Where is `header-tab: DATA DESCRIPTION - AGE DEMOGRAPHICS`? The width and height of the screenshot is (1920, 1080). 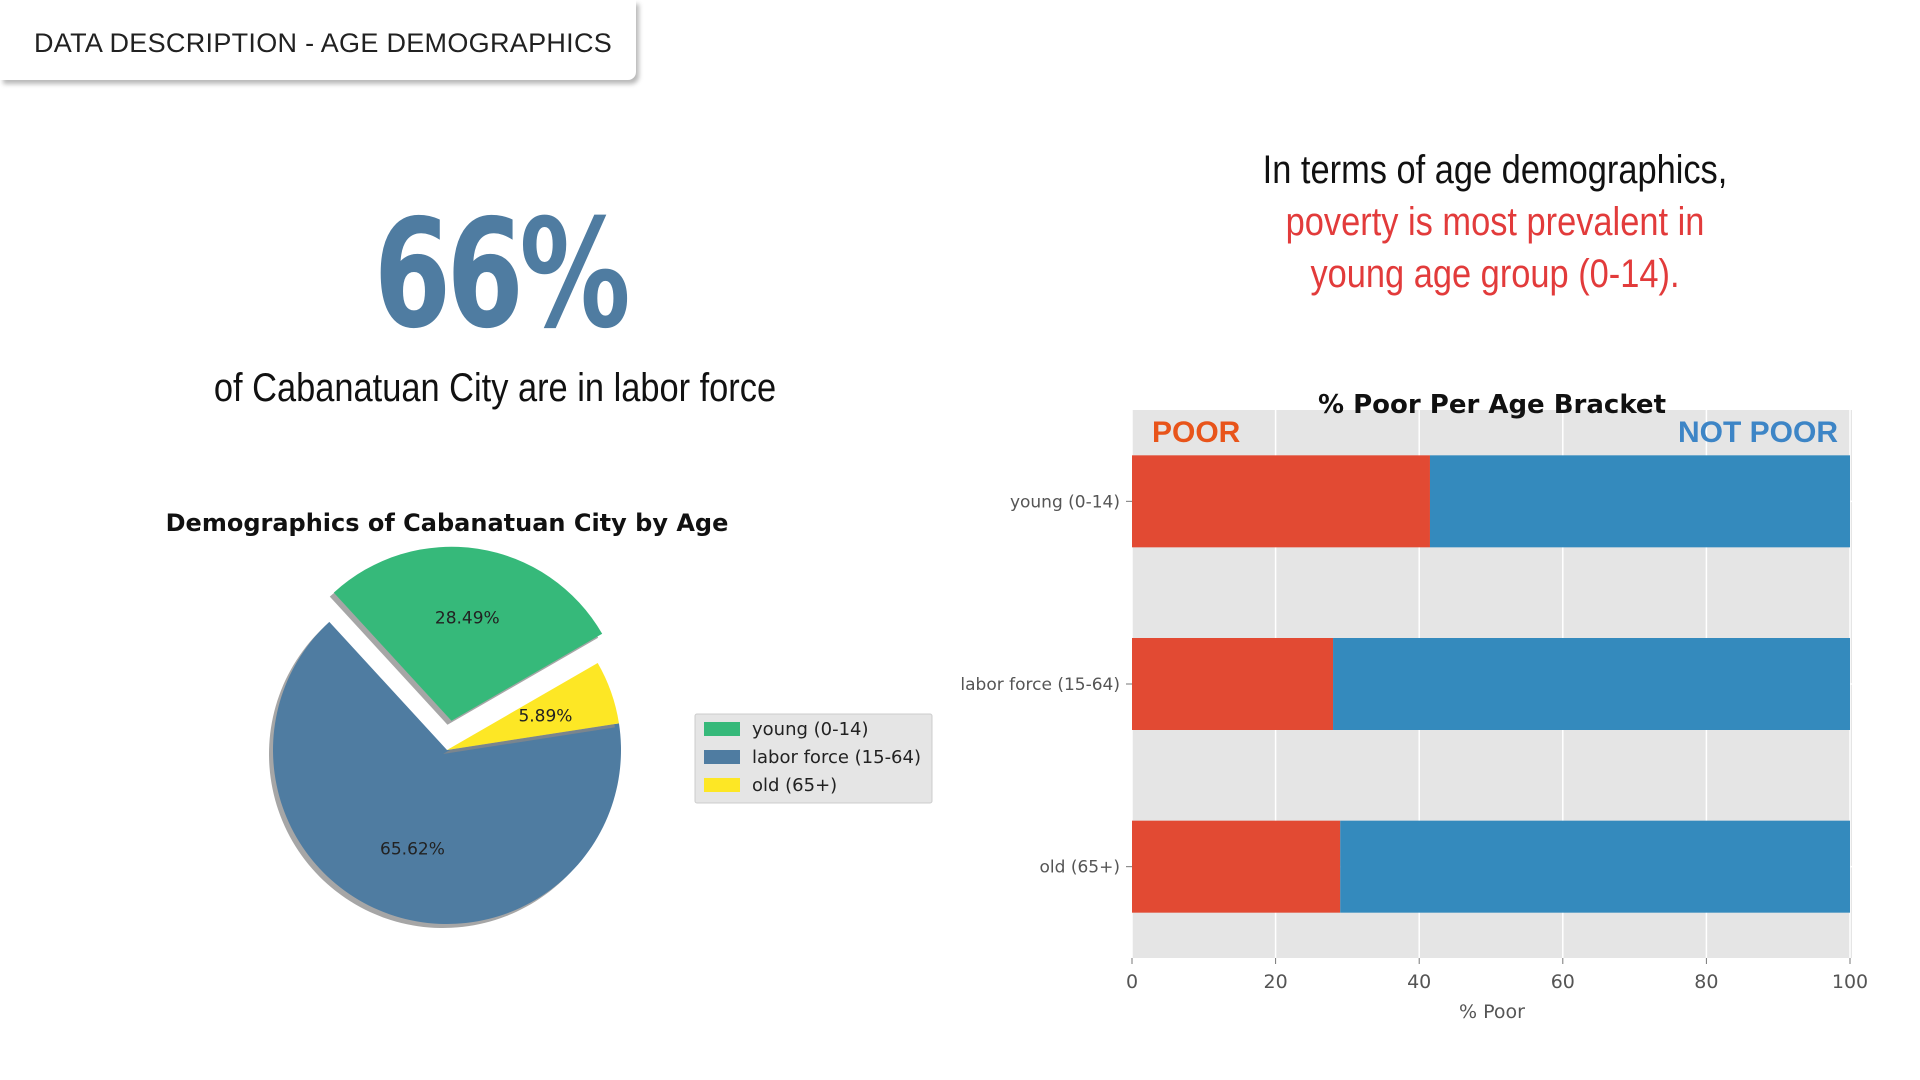 header-tab: DATA DESCRIPTION - AGE DEMOGRAPHICS is located at coordinates (318, 40).